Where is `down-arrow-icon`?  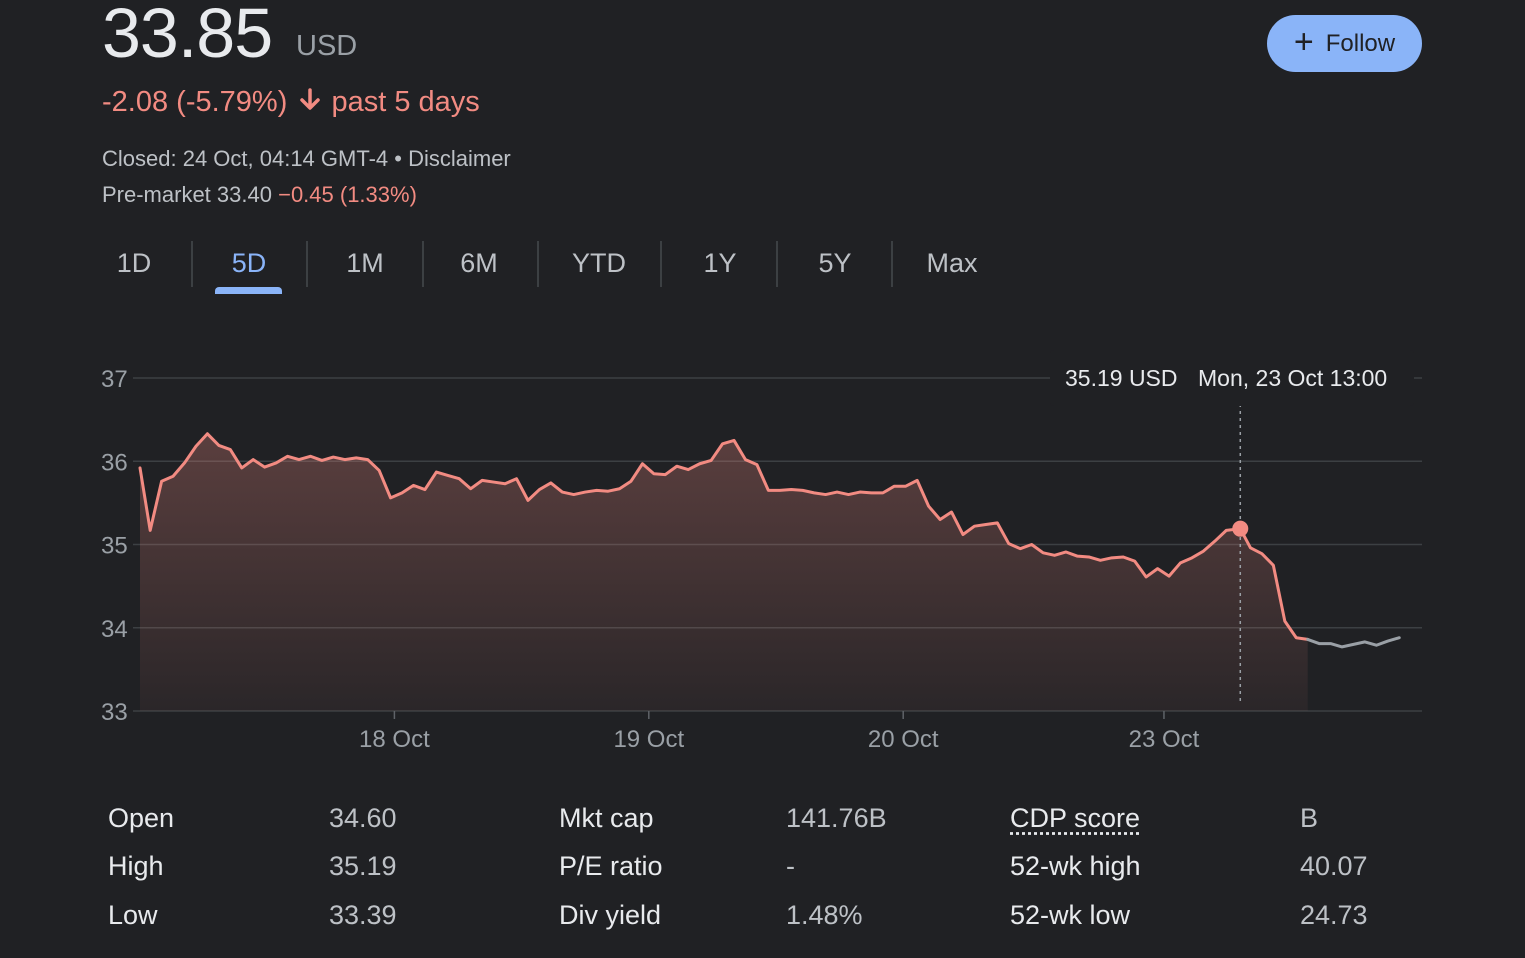 down-arrow-icon is located at coordinates (310, 103).